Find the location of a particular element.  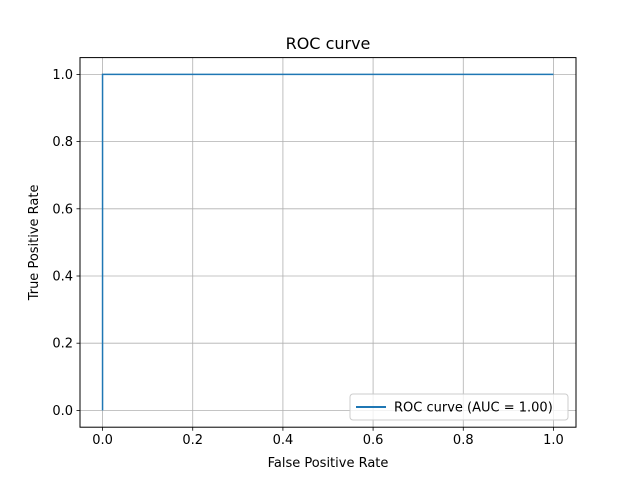

x-tick-label: 0.2 is located at coordinates (192, 440).